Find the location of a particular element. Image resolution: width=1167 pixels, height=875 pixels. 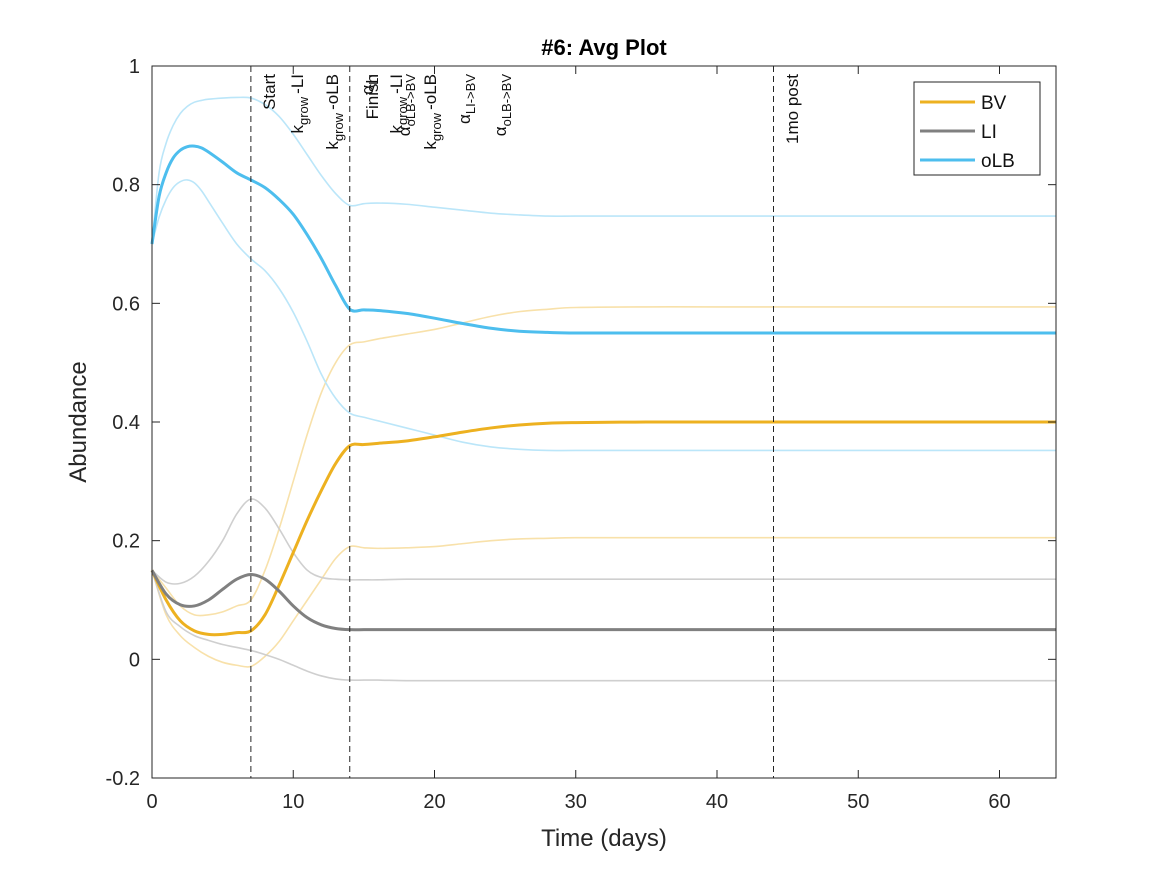

event-label-8: kgrow -oLB is located at coordinates (432, 112).